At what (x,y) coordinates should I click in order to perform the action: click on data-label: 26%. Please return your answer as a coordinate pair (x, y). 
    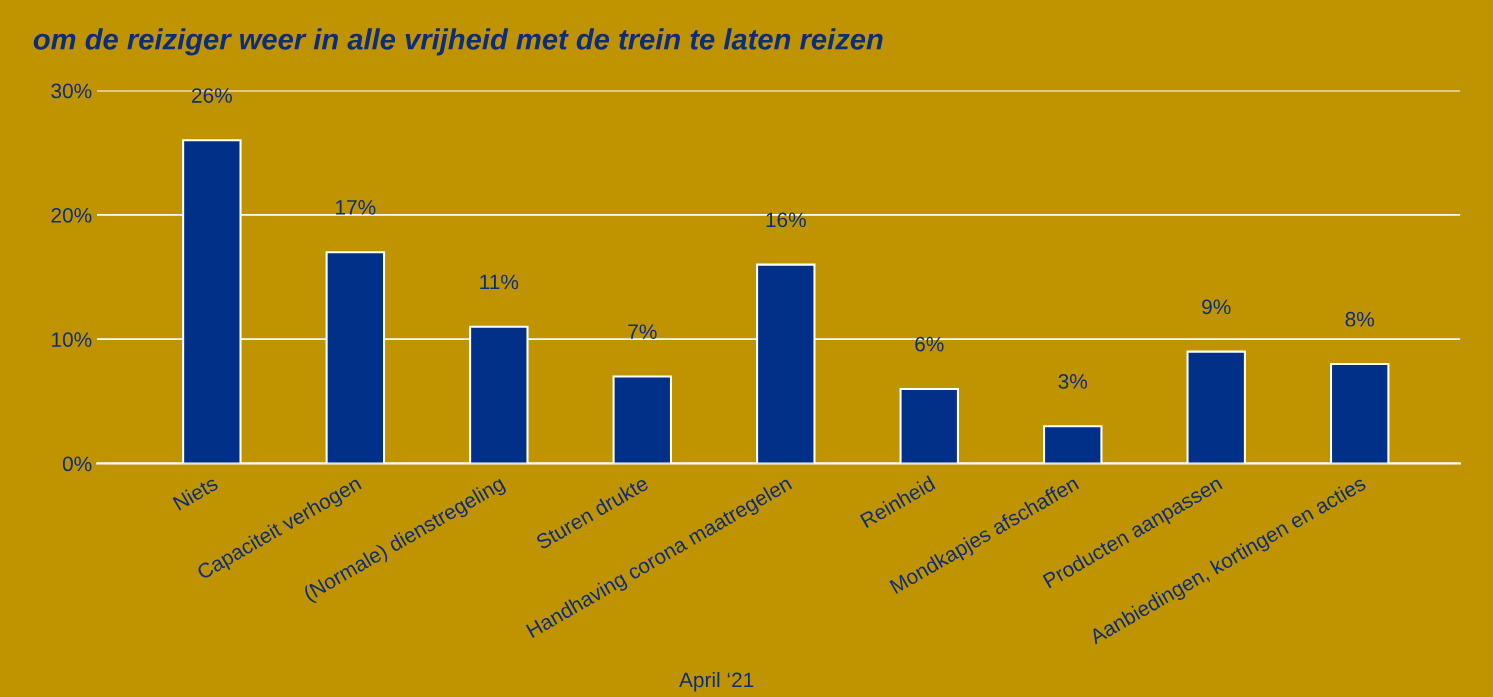
    Looking at the image, I should click on (212, 95).